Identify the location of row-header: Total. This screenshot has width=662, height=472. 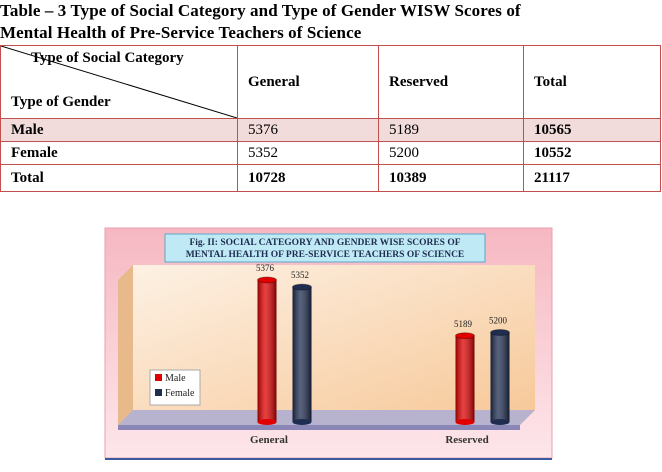
(119, 178).